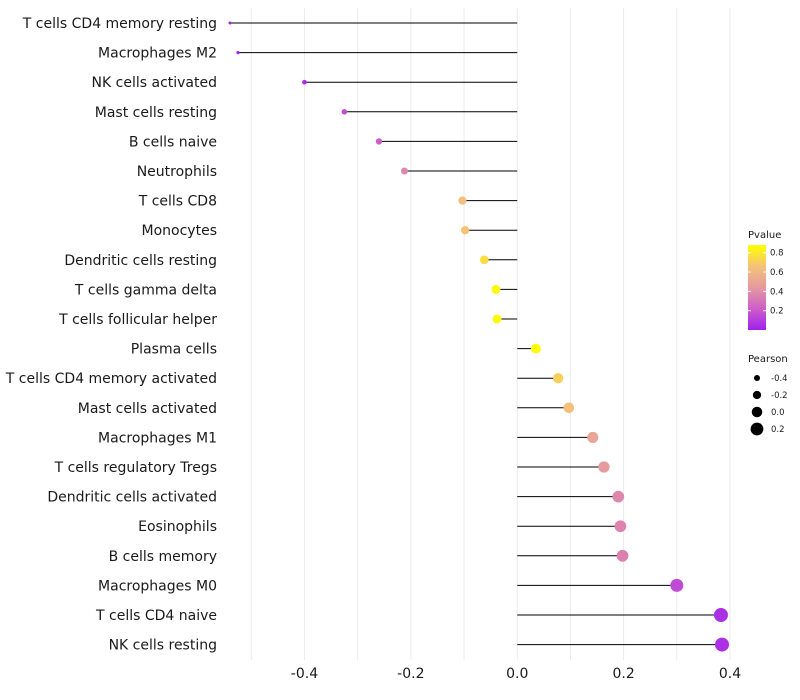 The width and height of the screenshot is (800, 700). I want to click on y-tick-label: Macrophages M1, so click(157, 438).